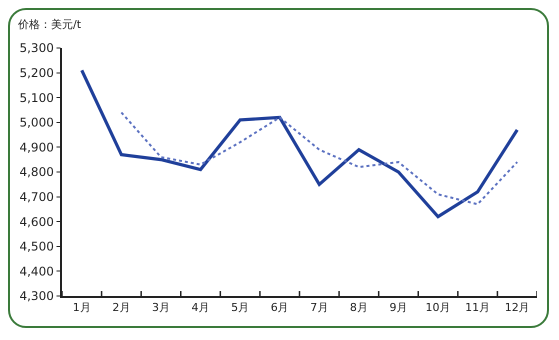  Describe the element at coordinates (398, 307) in the screenshot. I see `x-tick-label: 9月` at that location.